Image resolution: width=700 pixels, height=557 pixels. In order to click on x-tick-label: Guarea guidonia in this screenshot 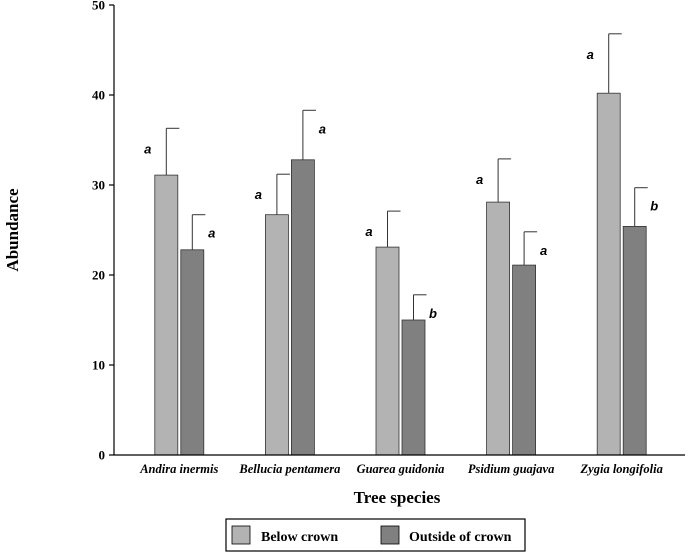, I will do `click(401, 469)`.